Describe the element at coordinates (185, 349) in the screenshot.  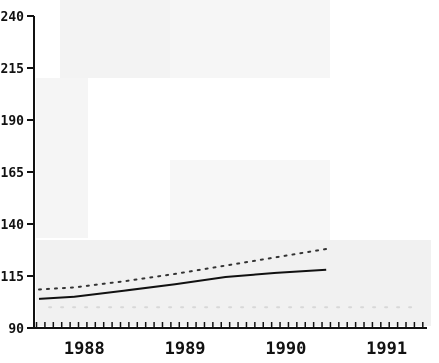
I see `x-tick-label: 1989` at that location.